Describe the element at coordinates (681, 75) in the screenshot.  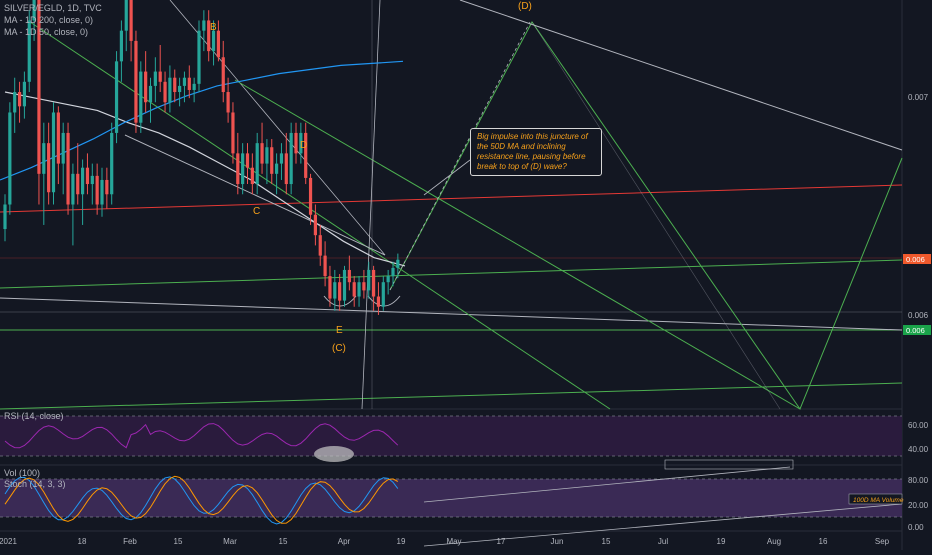
I see `upper-white-line` at that location.